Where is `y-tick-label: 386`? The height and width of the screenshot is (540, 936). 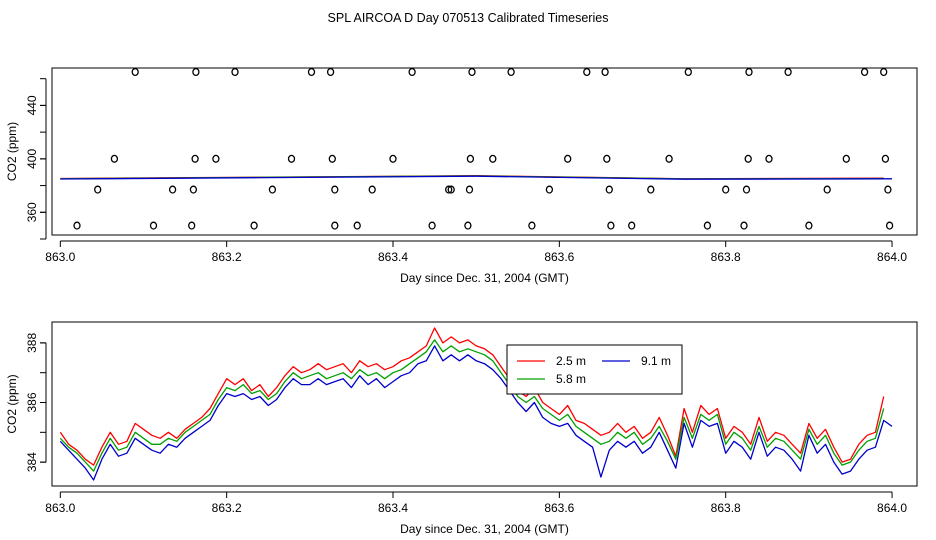
y-tick-label: 386 is located at coordinates (32, 402).